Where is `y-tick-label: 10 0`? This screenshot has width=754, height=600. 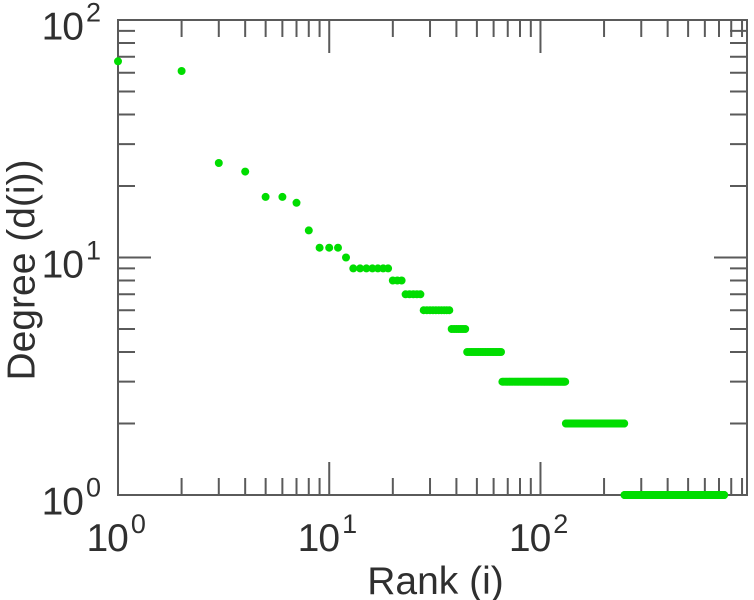
y-tick-label: 10 0 is located at coordinates (71, 499).